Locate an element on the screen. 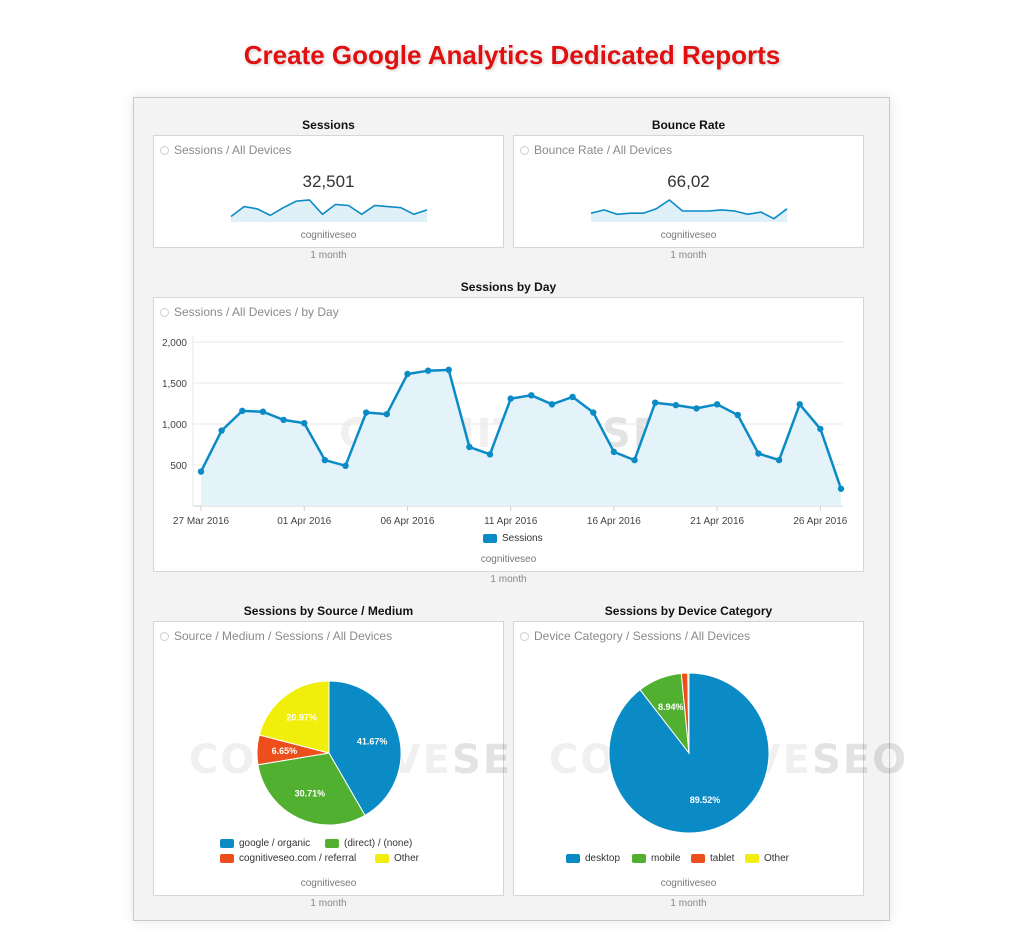 The height and width of the screenshot is (949, 1024). source-medium-brand: cognitiveseo is located at coordinates (328, 883).